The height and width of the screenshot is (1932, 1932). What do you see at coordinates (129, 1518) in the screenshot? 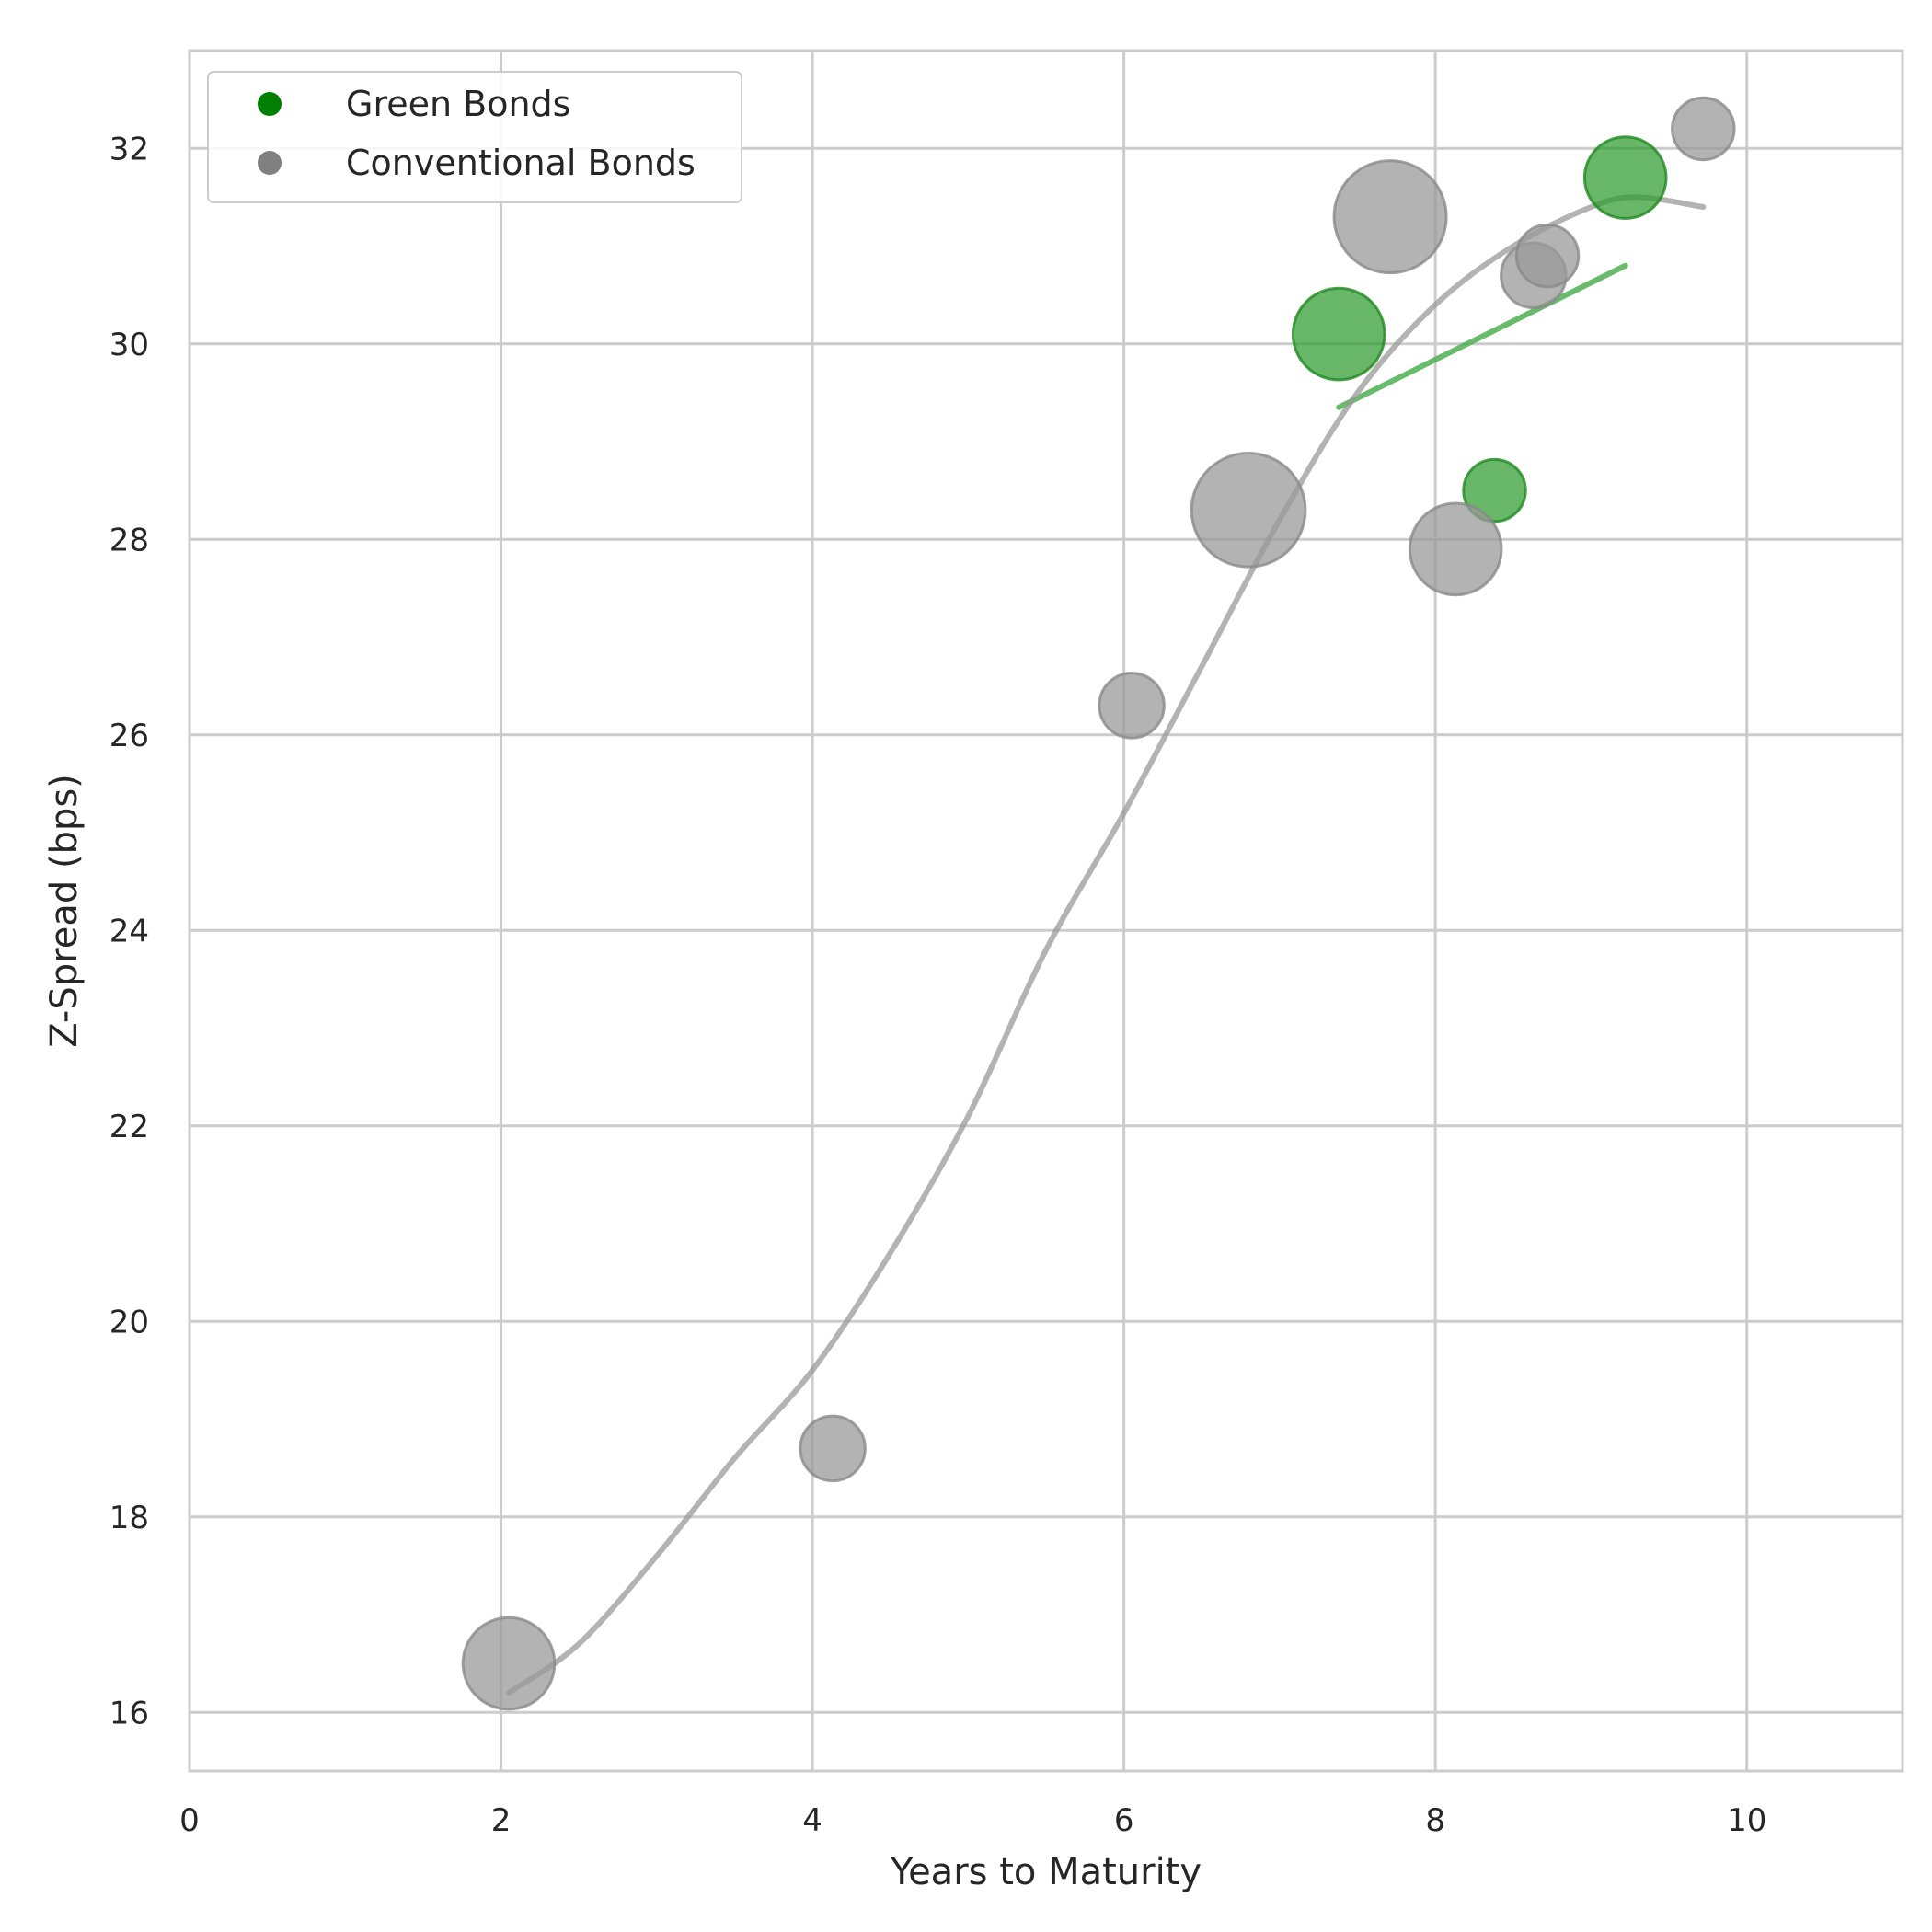
I see `y-tick-label: 18` at bounding box center [129, 1518].